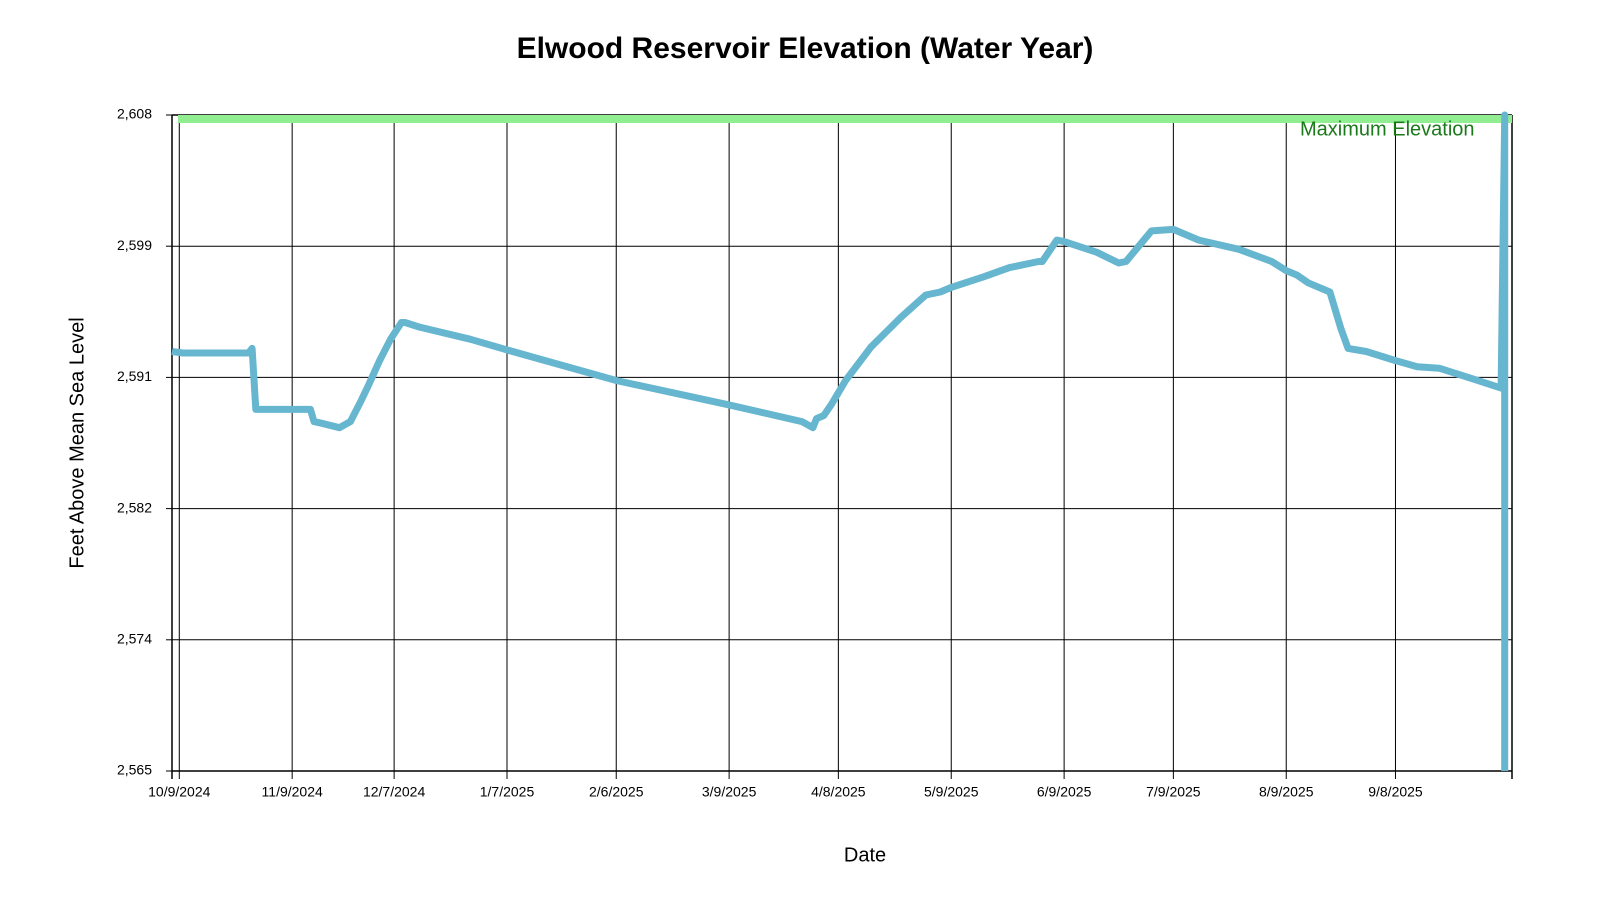 Image resolution: width=1600 pixels, height=905 pixels. I want to click on y-tick-label: 2,608, so click(134, 114).